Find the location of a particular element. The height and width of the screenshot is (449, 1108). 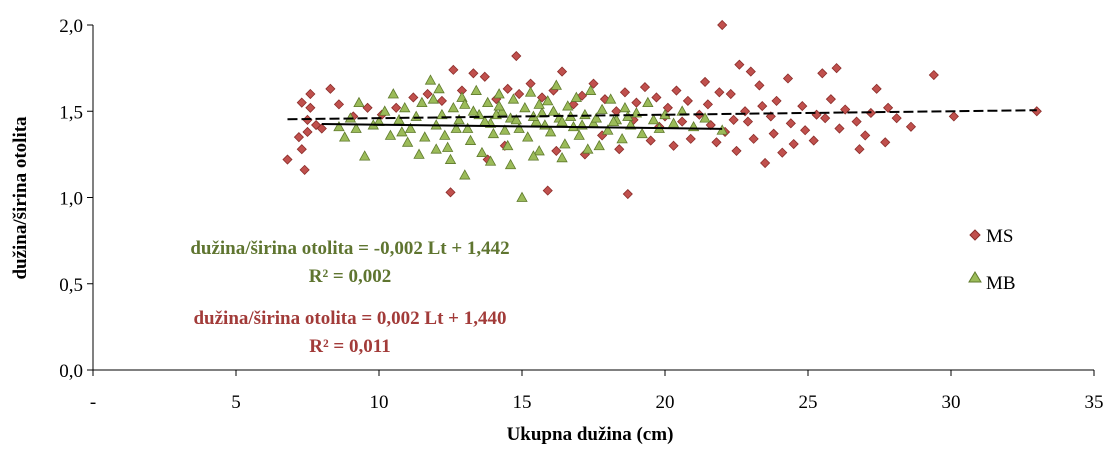

trendline-mb is located at coordinates (522, 126).